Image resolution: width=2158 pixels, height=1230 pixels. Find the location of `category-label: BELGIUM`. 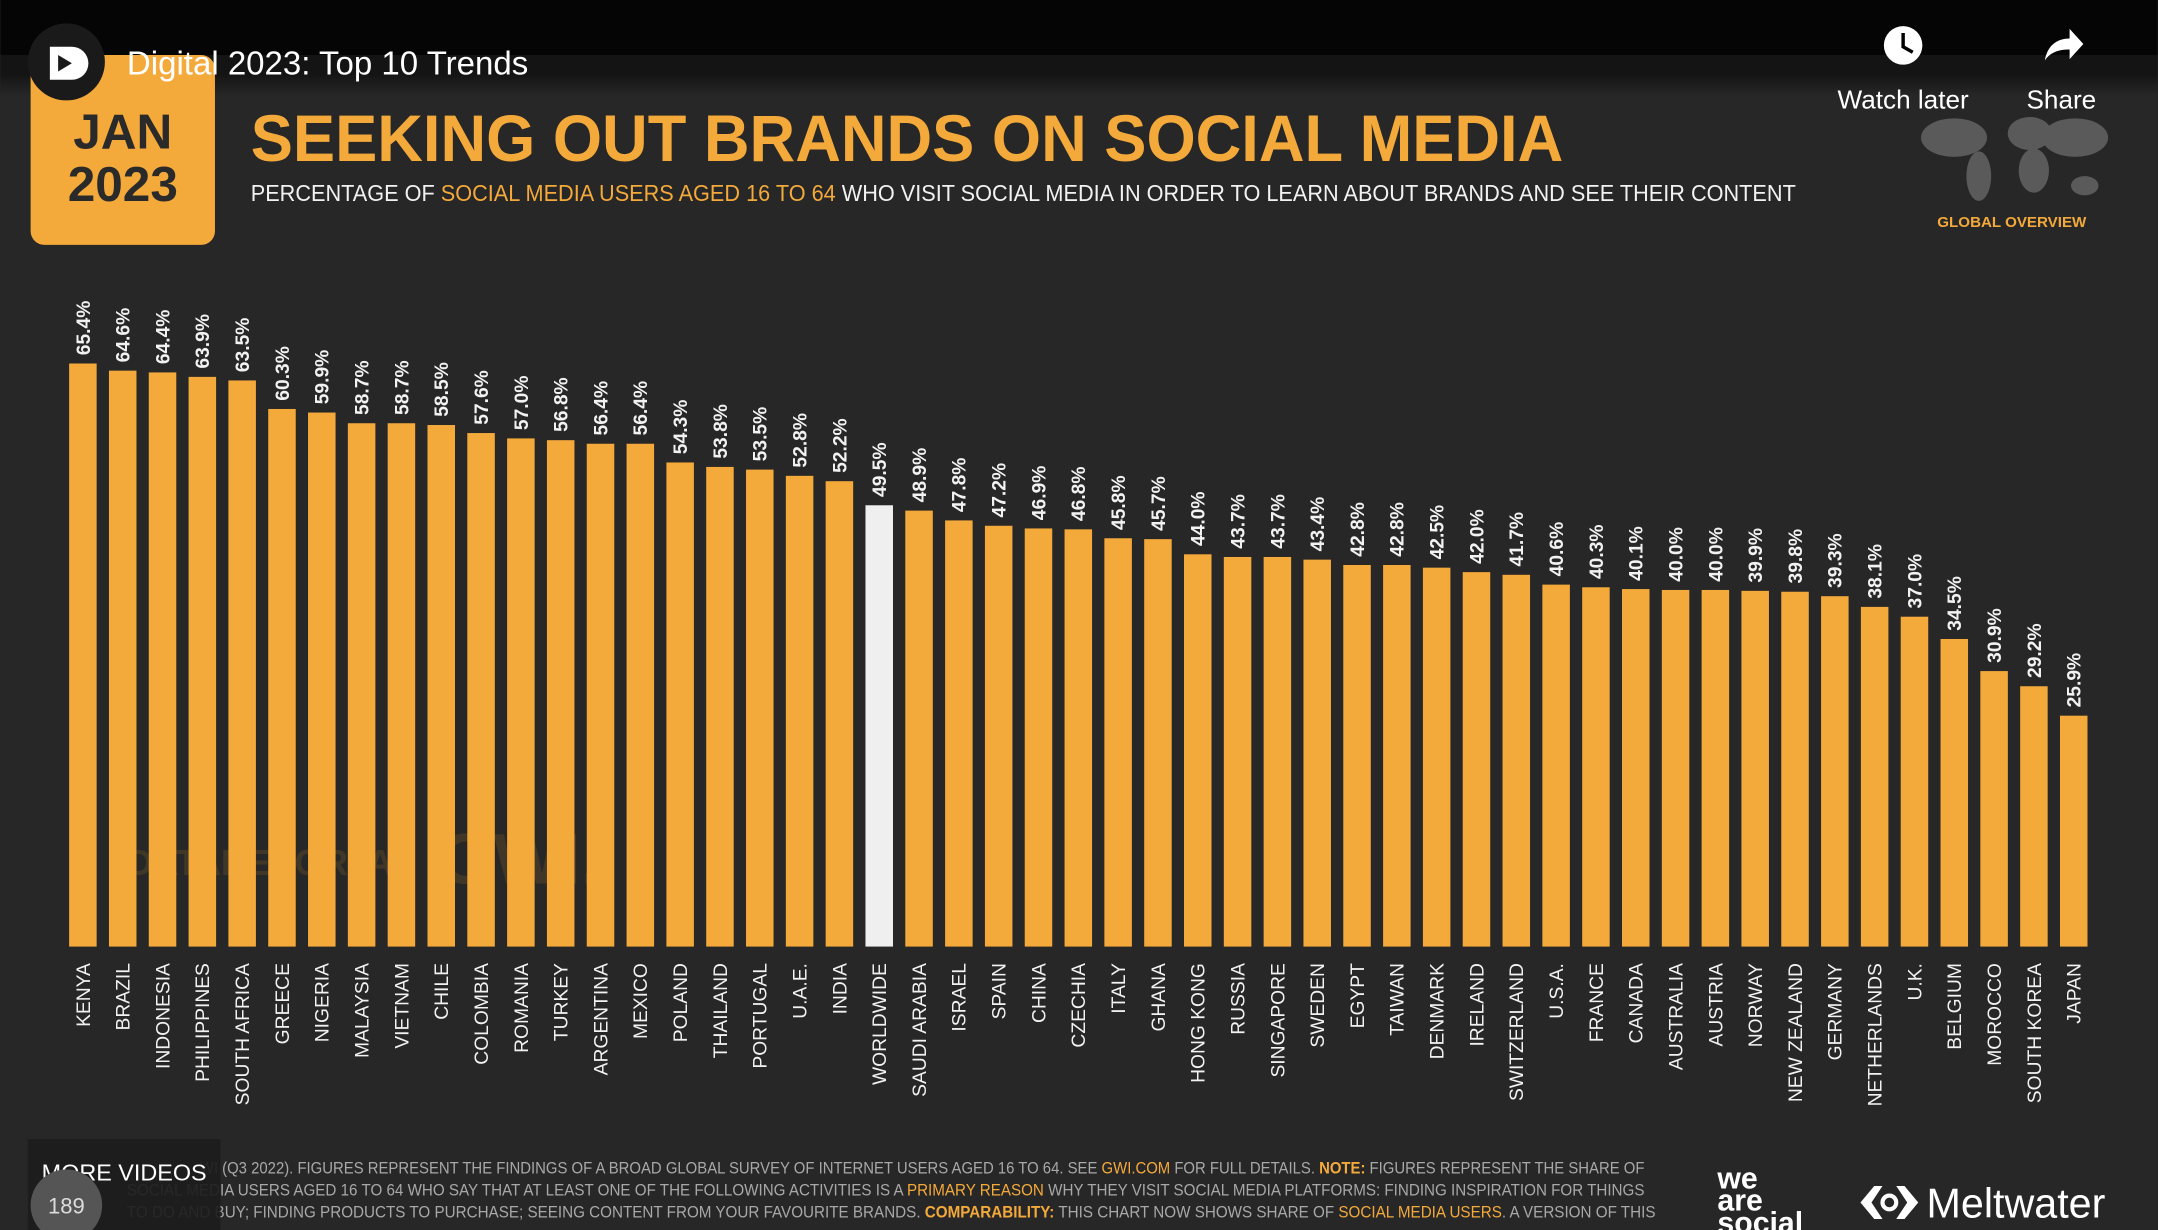

category-label: BELGIUM is located at coordinates (1955, 1006).